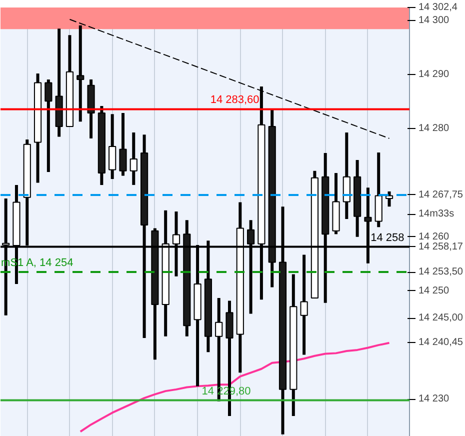  I want to click on y-tick-label: 14 302,4, so click(438, 7).